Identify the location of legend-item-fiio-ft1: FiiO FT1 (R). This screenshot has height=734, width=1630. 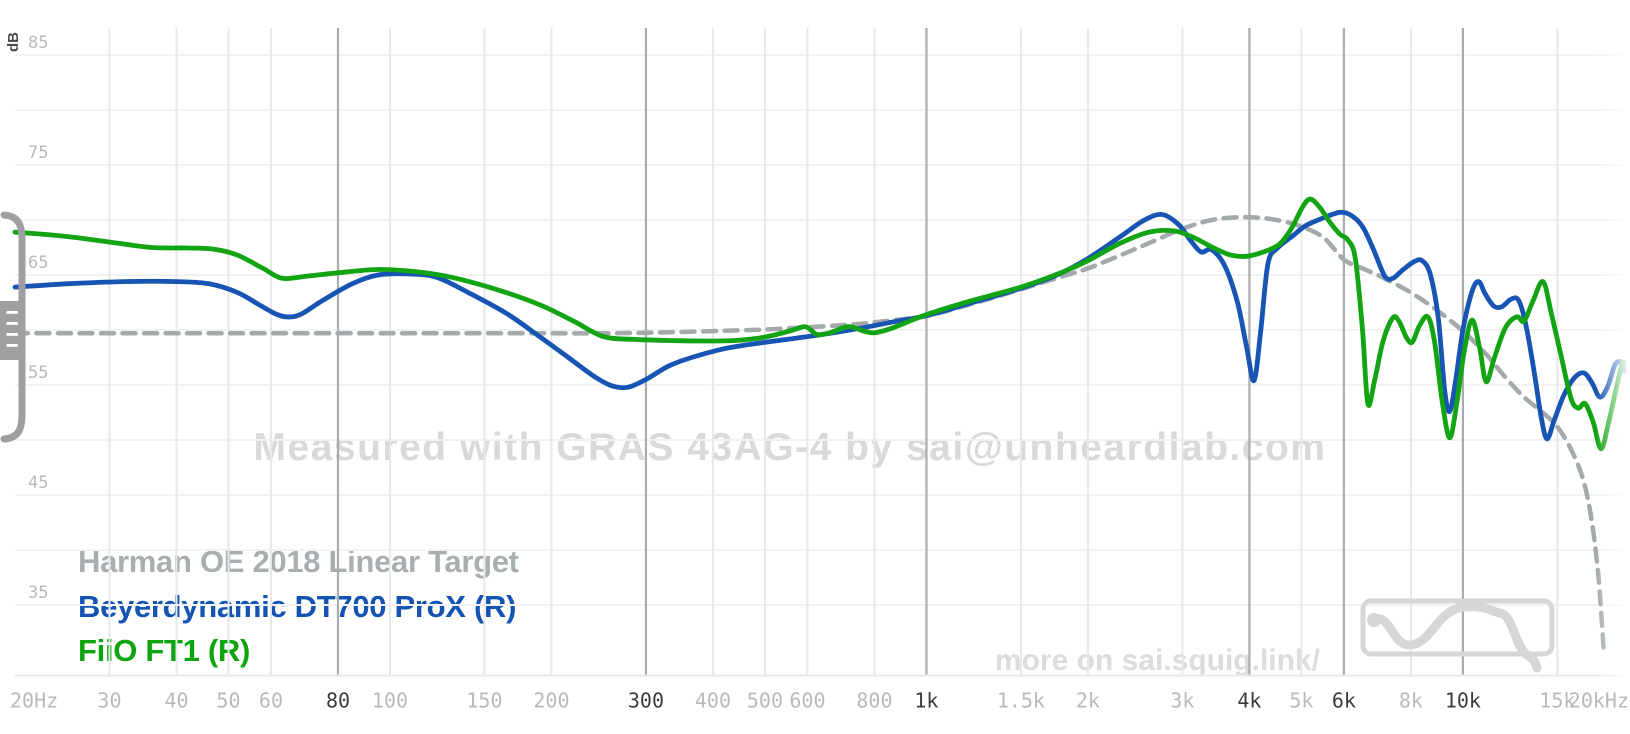
(164, 650).